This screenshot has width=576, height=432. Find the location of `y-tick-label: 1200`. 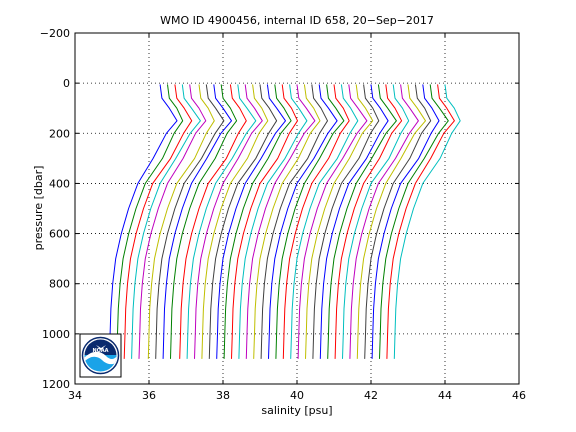

y-tick-label: 1200 is located at coordinates (56, 384).